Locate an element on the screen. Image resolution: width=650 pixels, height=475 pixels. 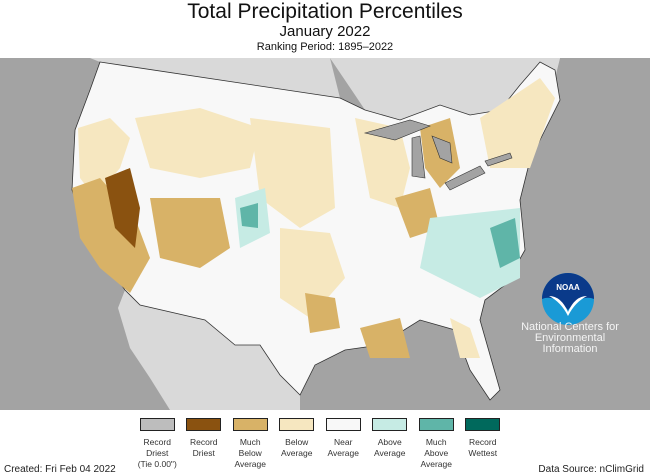
legend-label: Much Below Average is located at coordinates (250, 453).